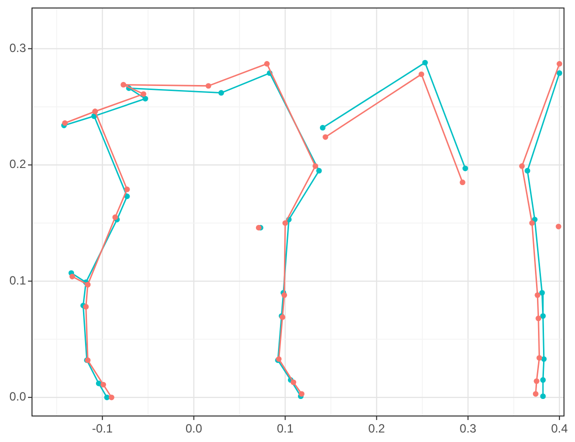 The image size is (575, 442). What do you see at coordinates (559, 429) in the screenshot?
I see `x-tick-label: 0.4` at bounding box center [559, 429].